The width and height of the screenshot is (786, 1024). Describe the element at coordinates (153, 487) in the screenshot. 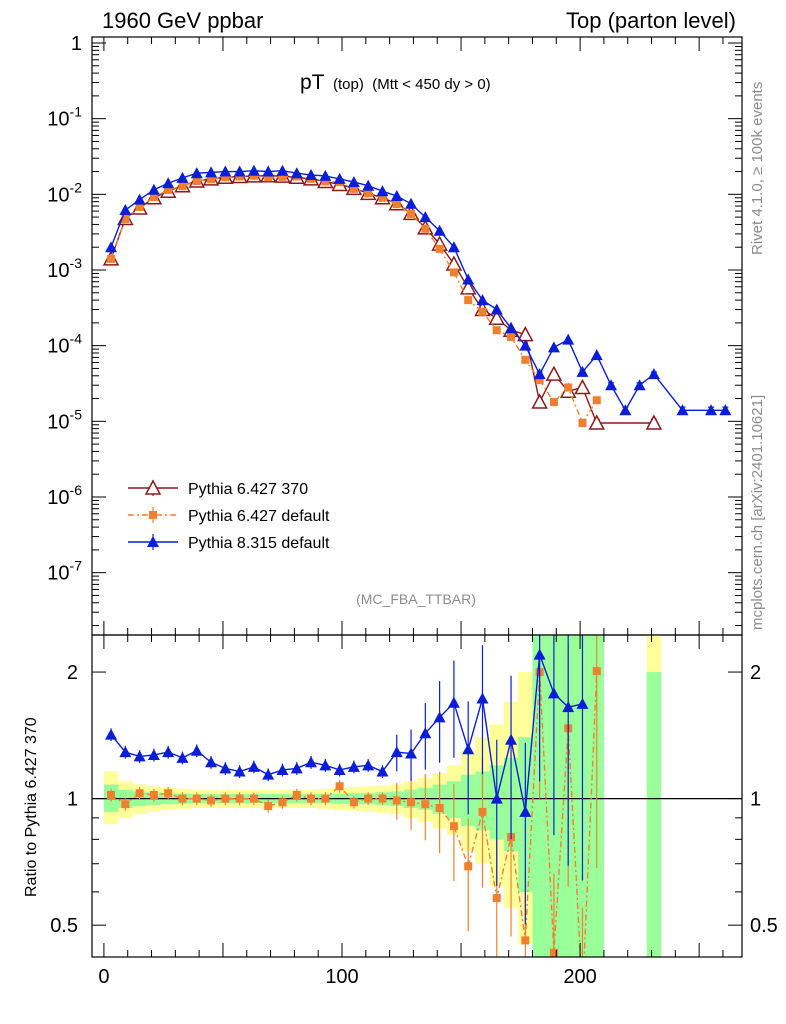

I see `legend-marker-ref` at that location.